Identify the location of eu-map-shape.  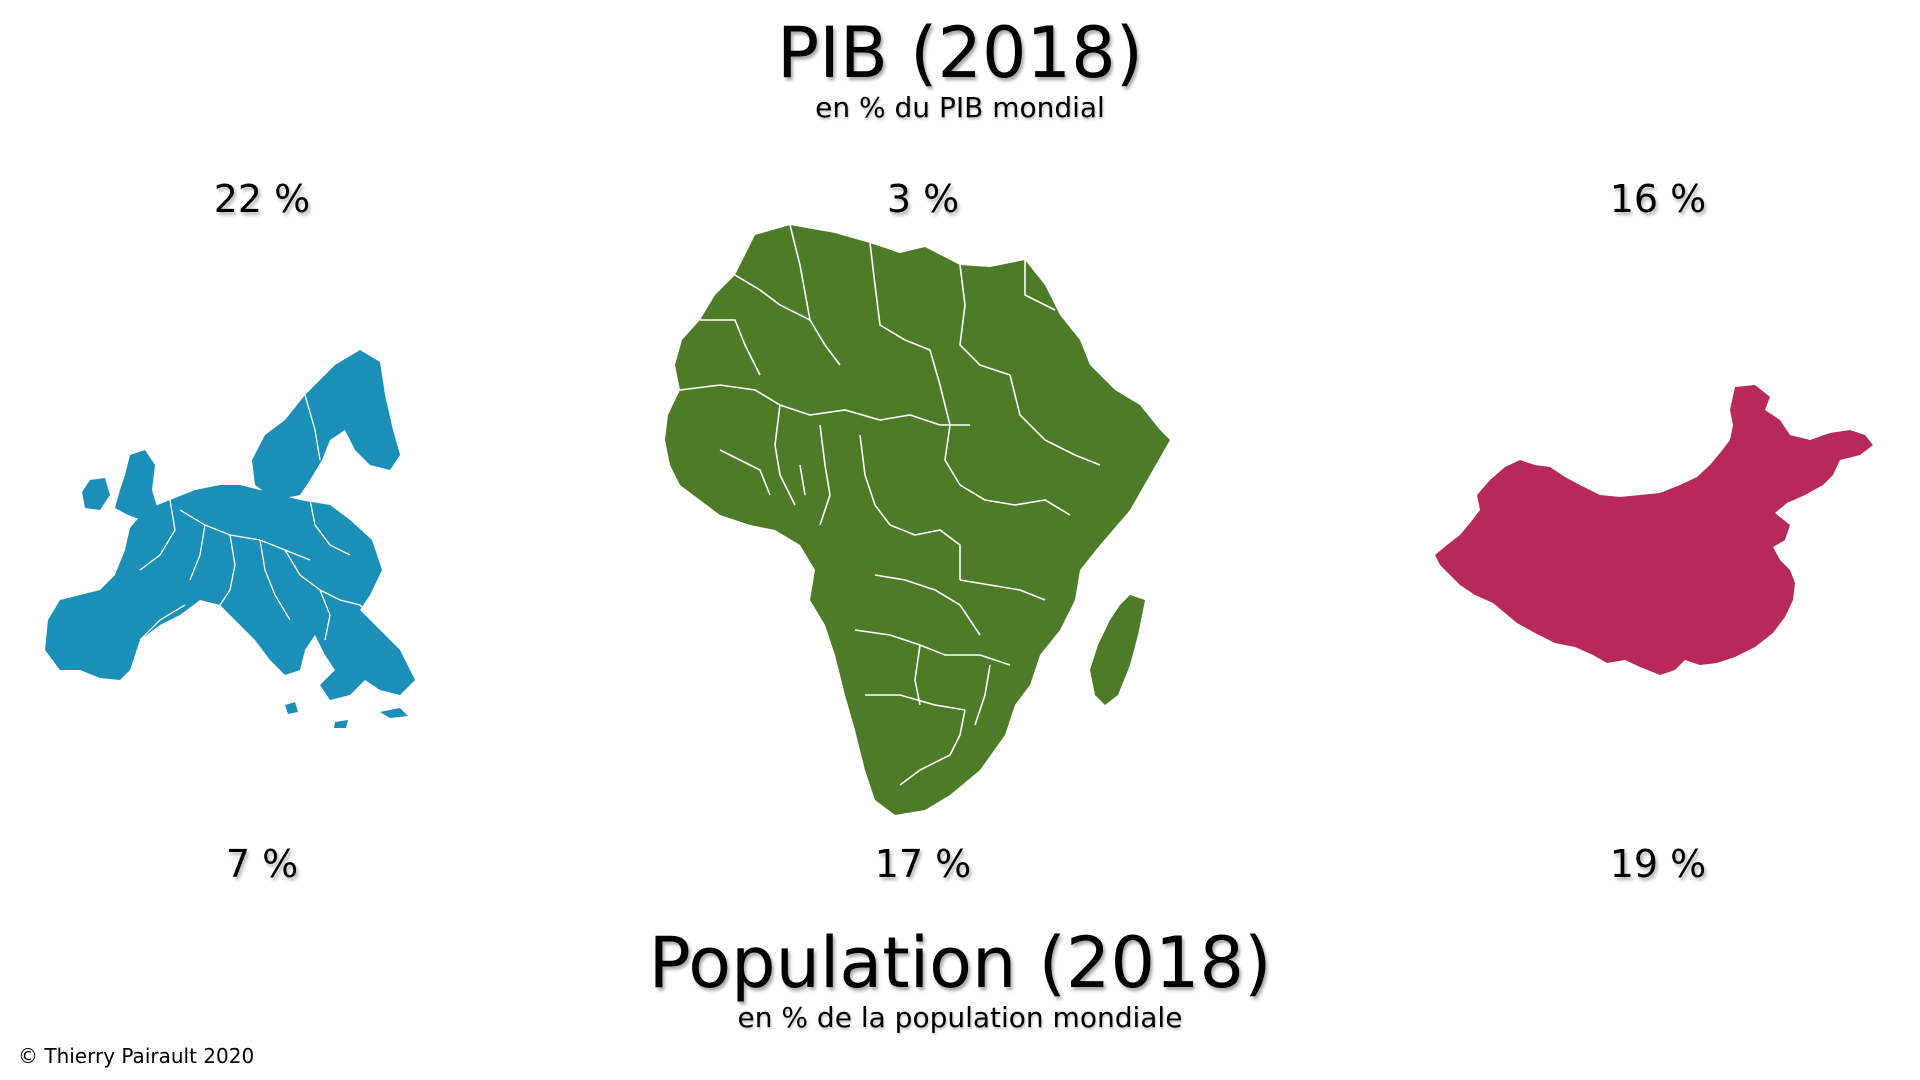
(230, 539).